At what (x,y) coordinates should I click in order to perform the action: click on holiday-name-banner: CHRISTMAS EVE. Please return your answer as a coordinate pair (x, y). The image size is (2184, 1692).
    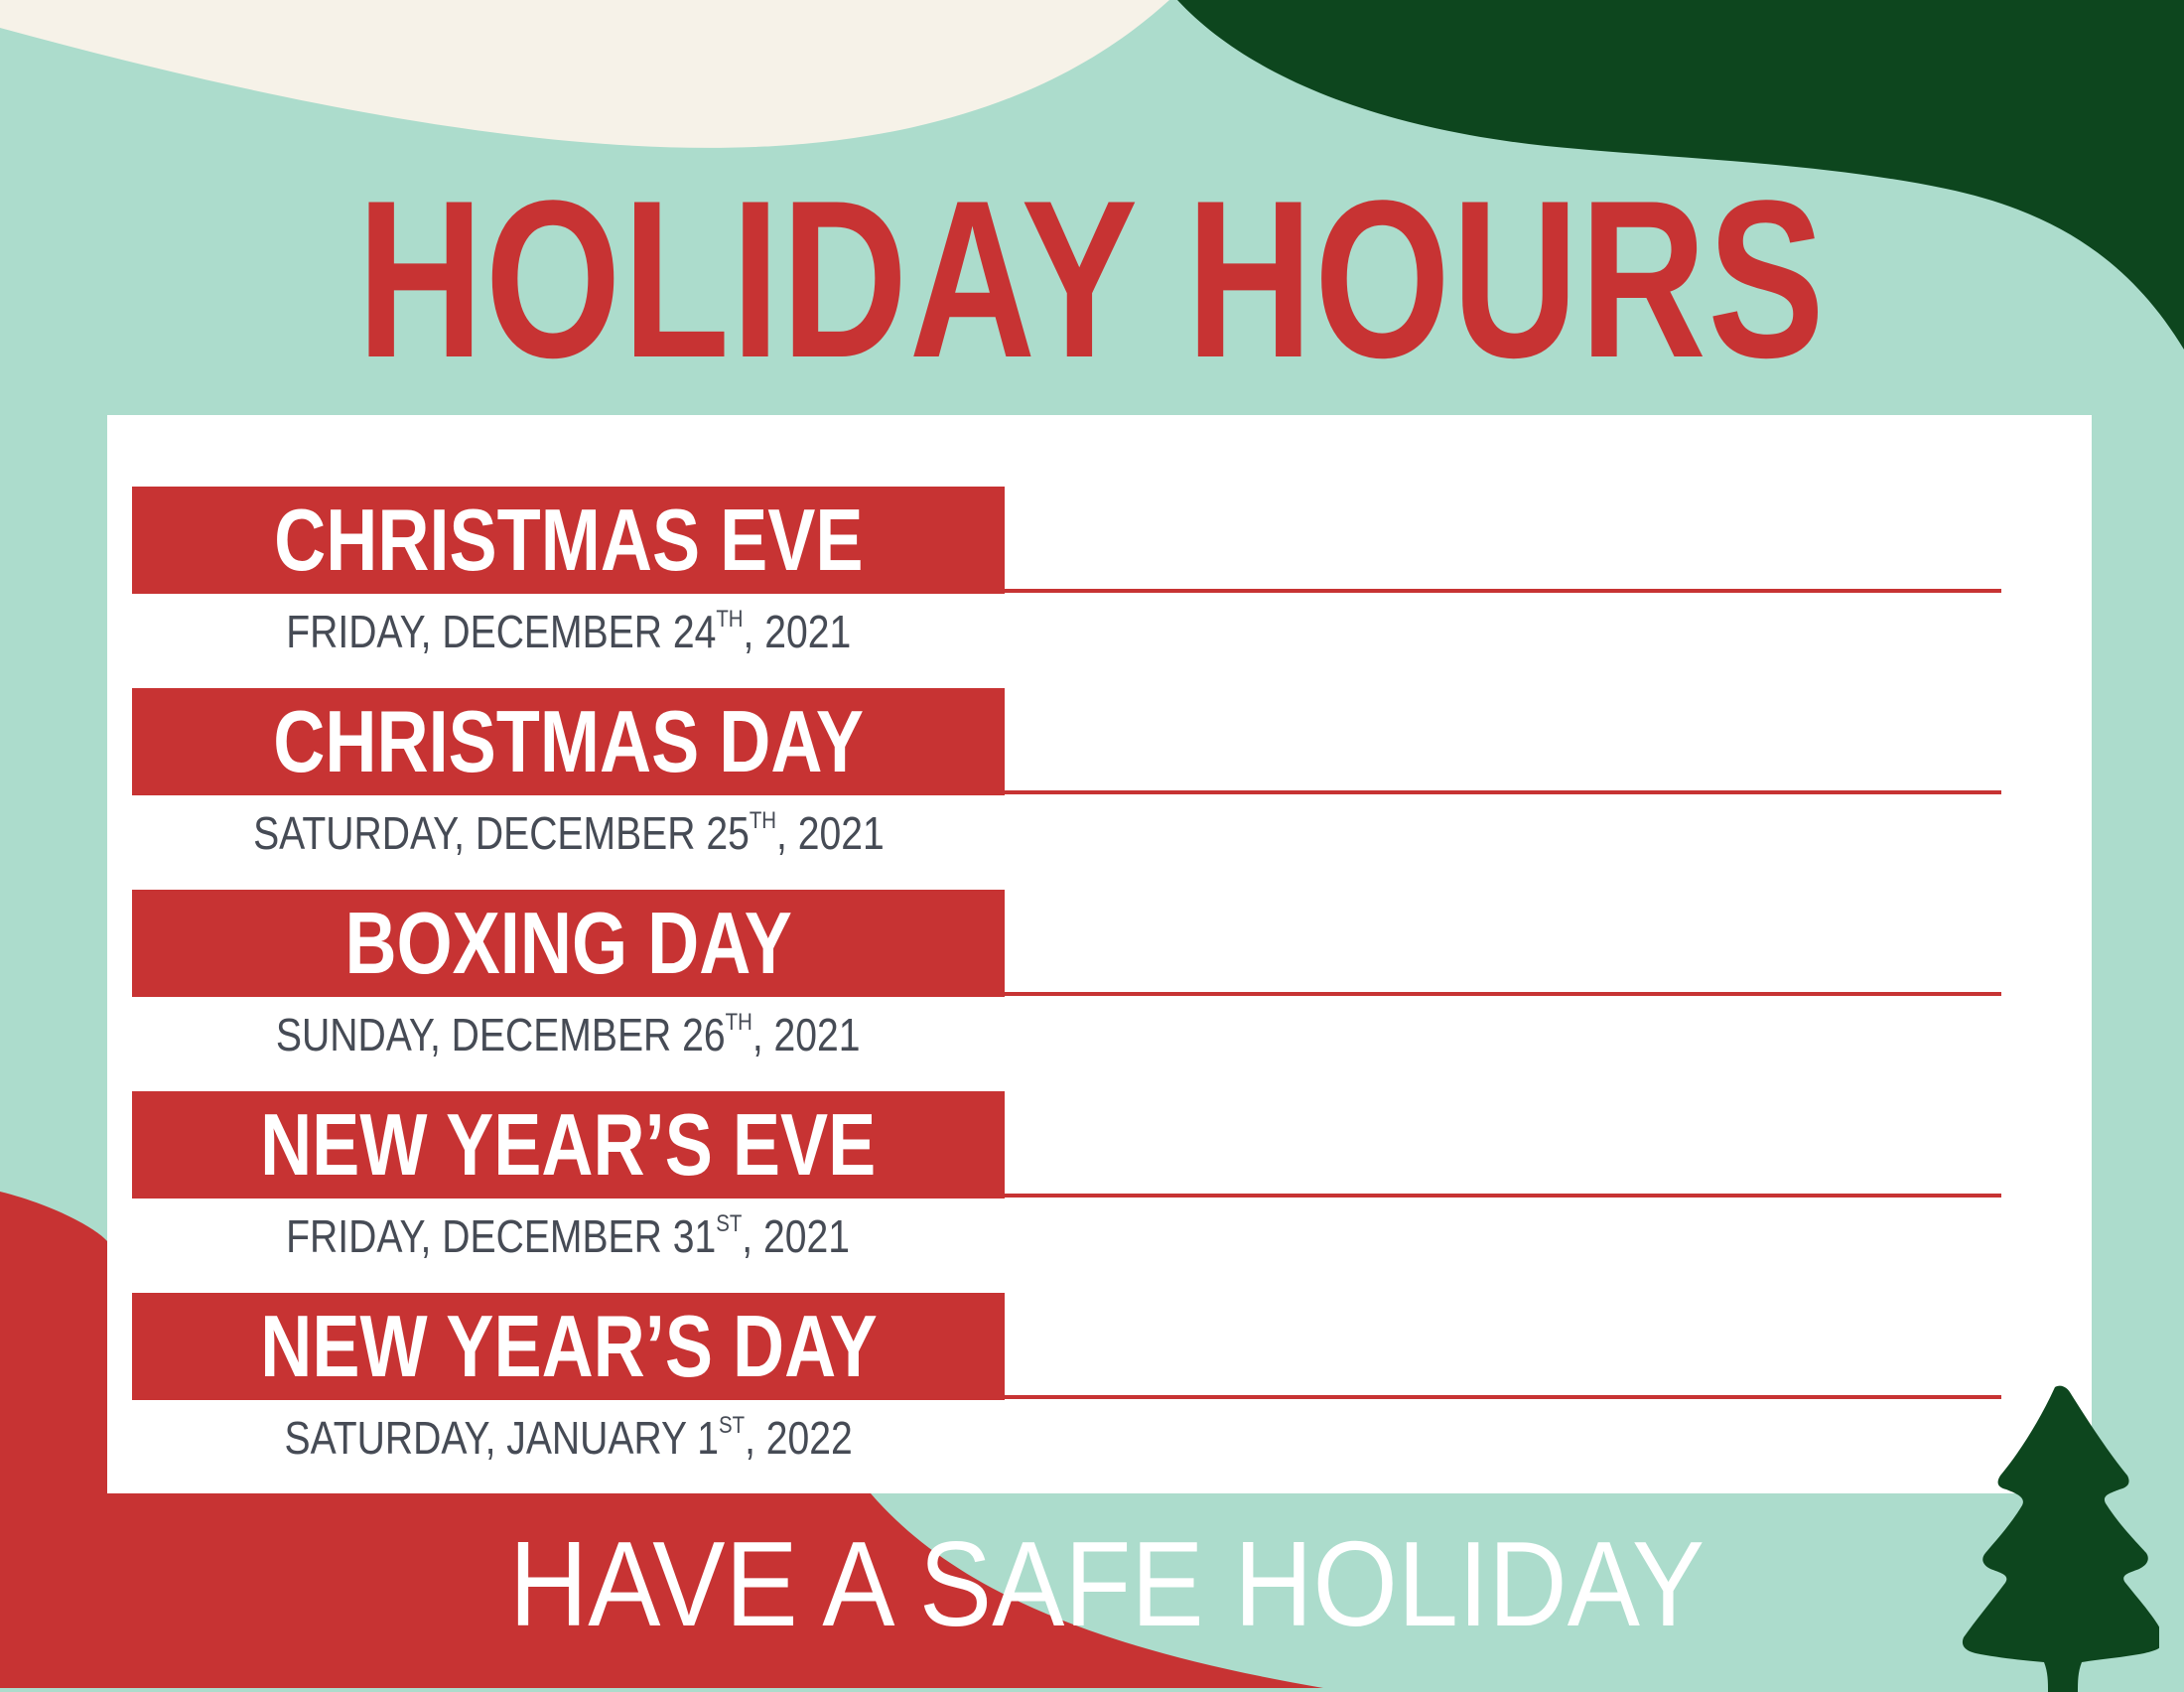
    Looking at the image, I should click on (568, 540).